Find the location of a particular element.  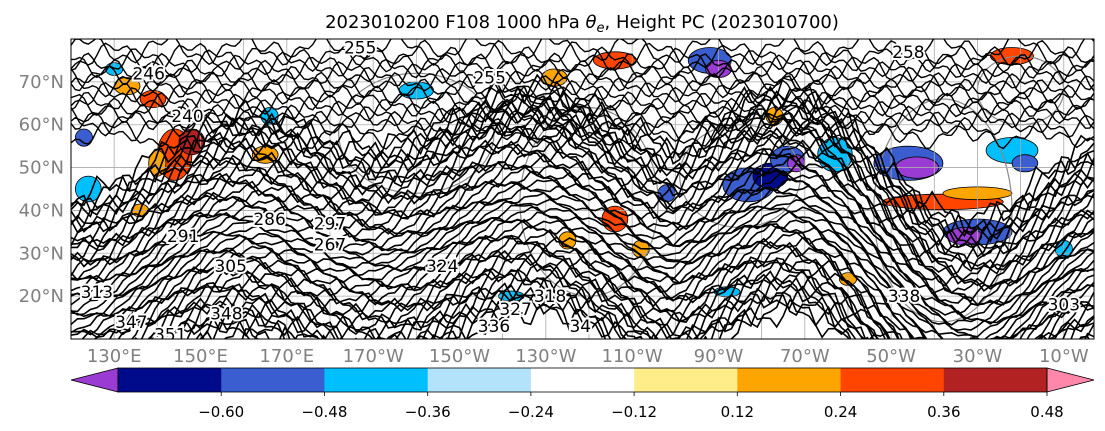

colorbar-tick-label: 0.48 is located at coordinates (1046, 412).